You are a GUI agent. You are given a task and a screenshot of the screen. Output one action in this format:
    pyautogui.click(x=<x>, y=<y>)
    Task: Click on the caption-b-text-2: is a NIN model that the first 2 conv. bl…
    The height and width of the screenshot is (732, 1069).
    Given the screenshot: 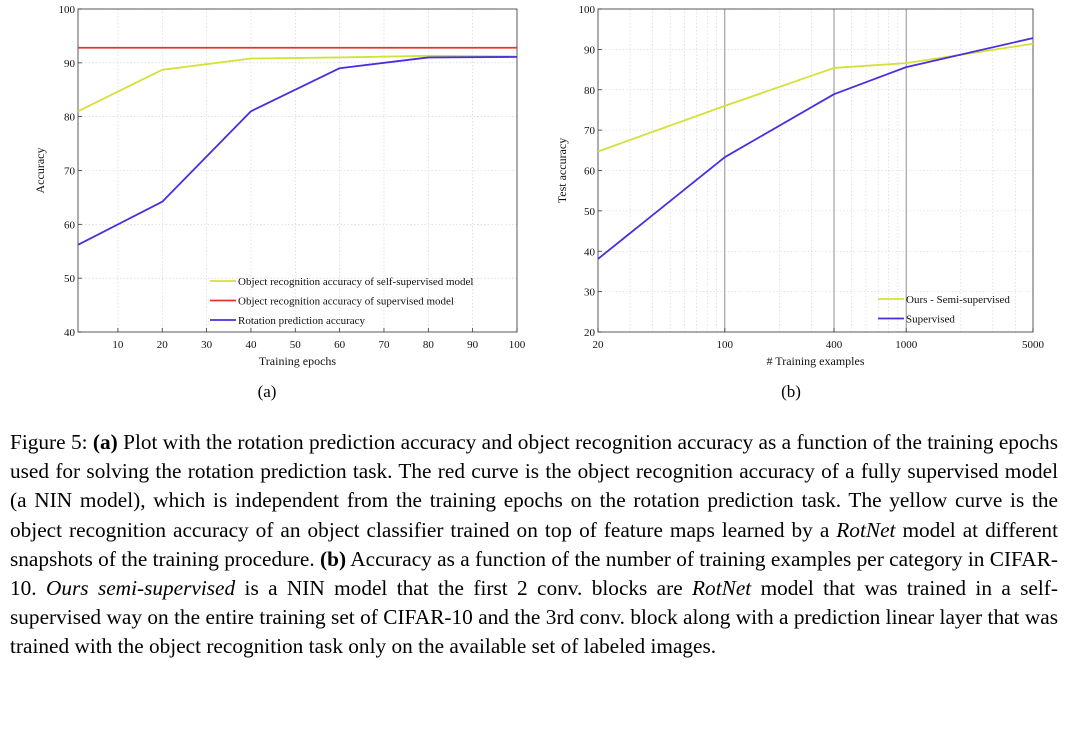 What is the action you would take?
    pyautogui.click(x=463, y=588)
    